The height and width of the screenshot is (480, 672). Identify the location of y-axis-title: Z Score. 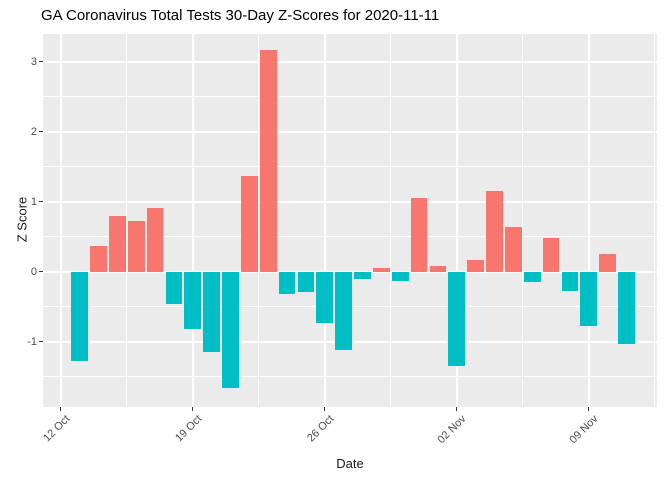
(22, 219).